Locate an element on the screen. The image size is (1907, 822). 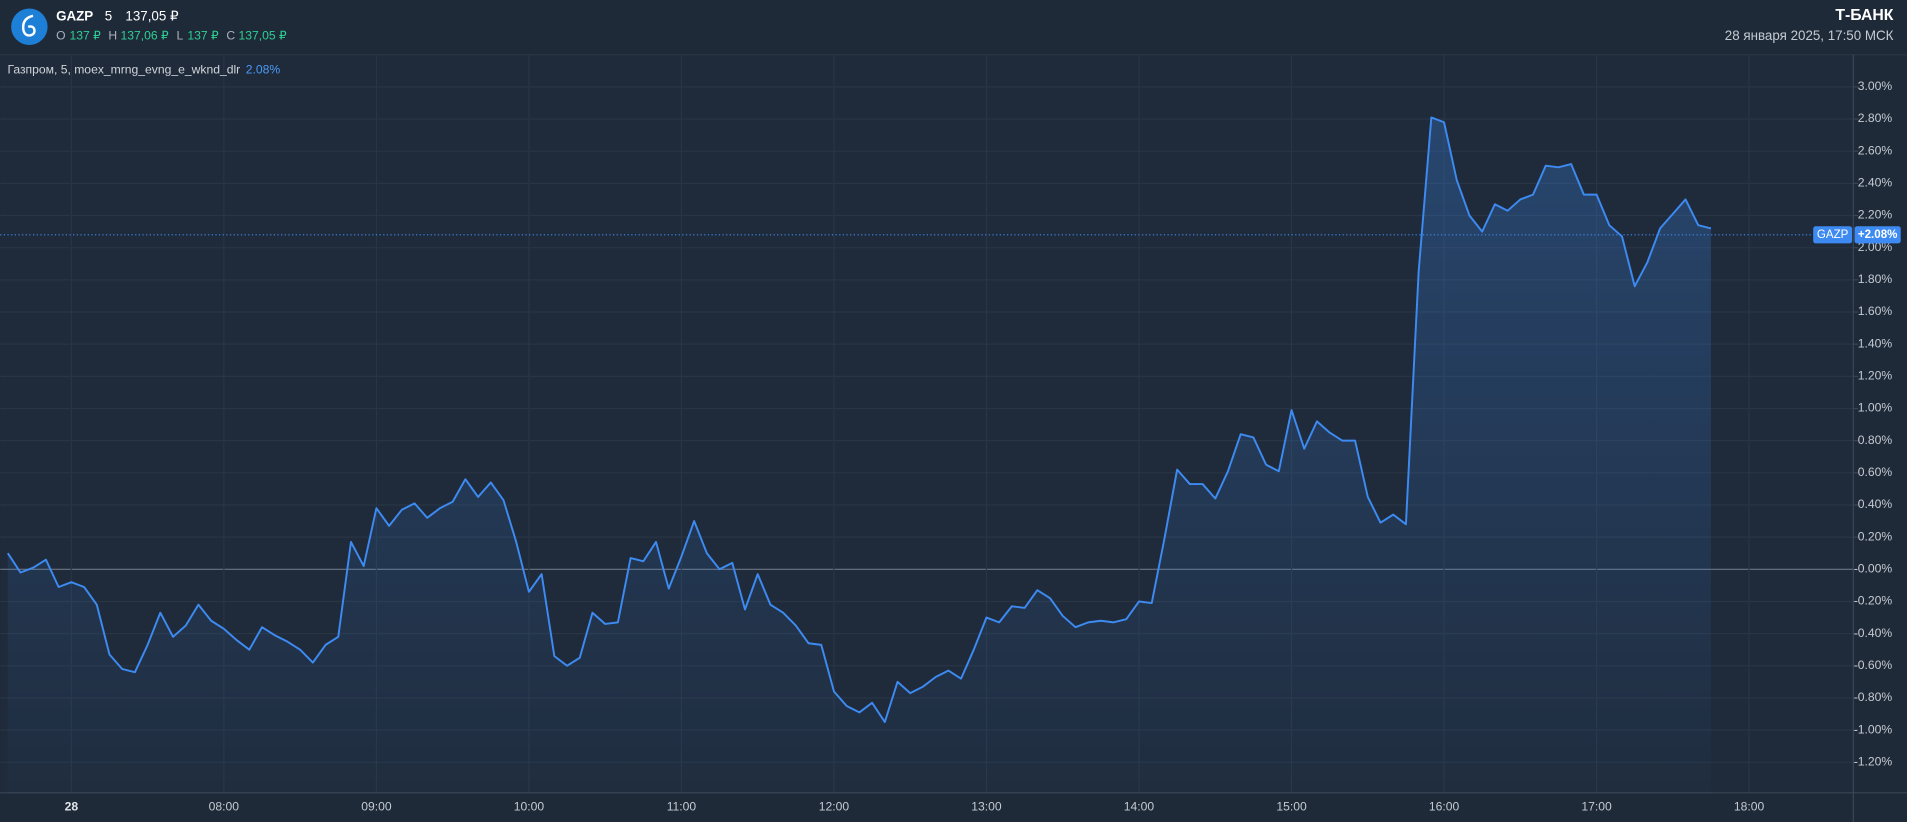
price: 137,05 ₽ is located at coordinates (151, 16).